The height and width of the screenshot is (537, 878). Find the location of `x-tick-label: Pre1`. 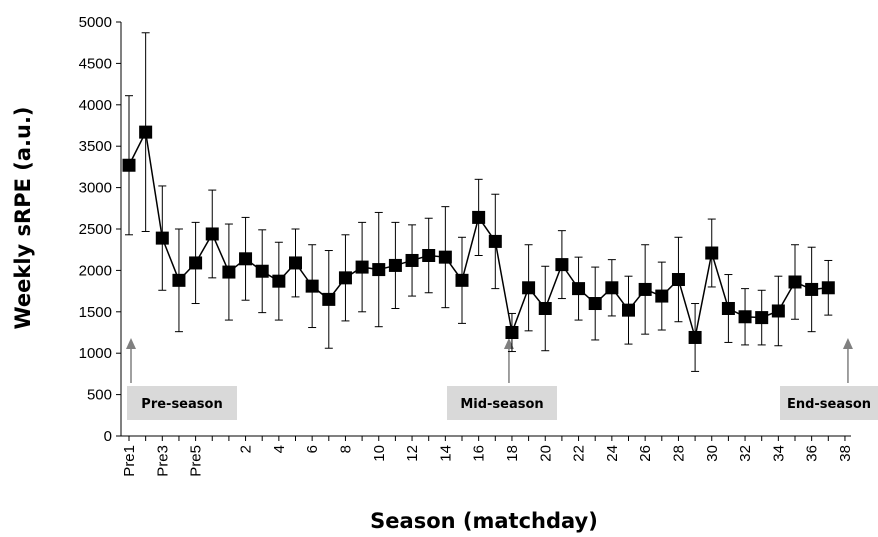

x-tick-label: Pre1 is located at coordinates (129, 461).